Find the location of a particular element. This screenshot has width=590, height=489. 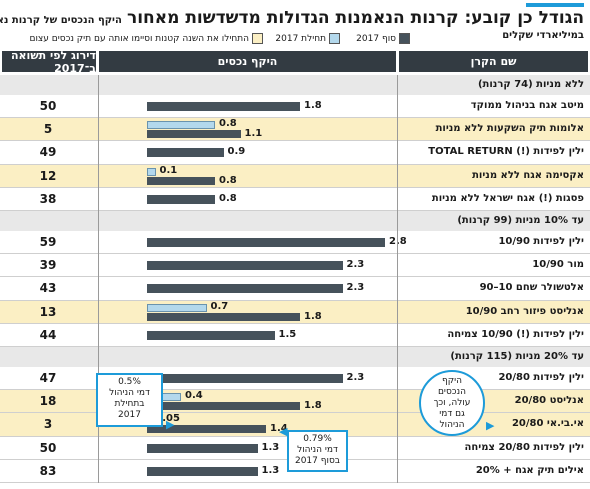

fund-name: אנליסט פיזור רחב 10/90 is located at coordinates (524, 311).